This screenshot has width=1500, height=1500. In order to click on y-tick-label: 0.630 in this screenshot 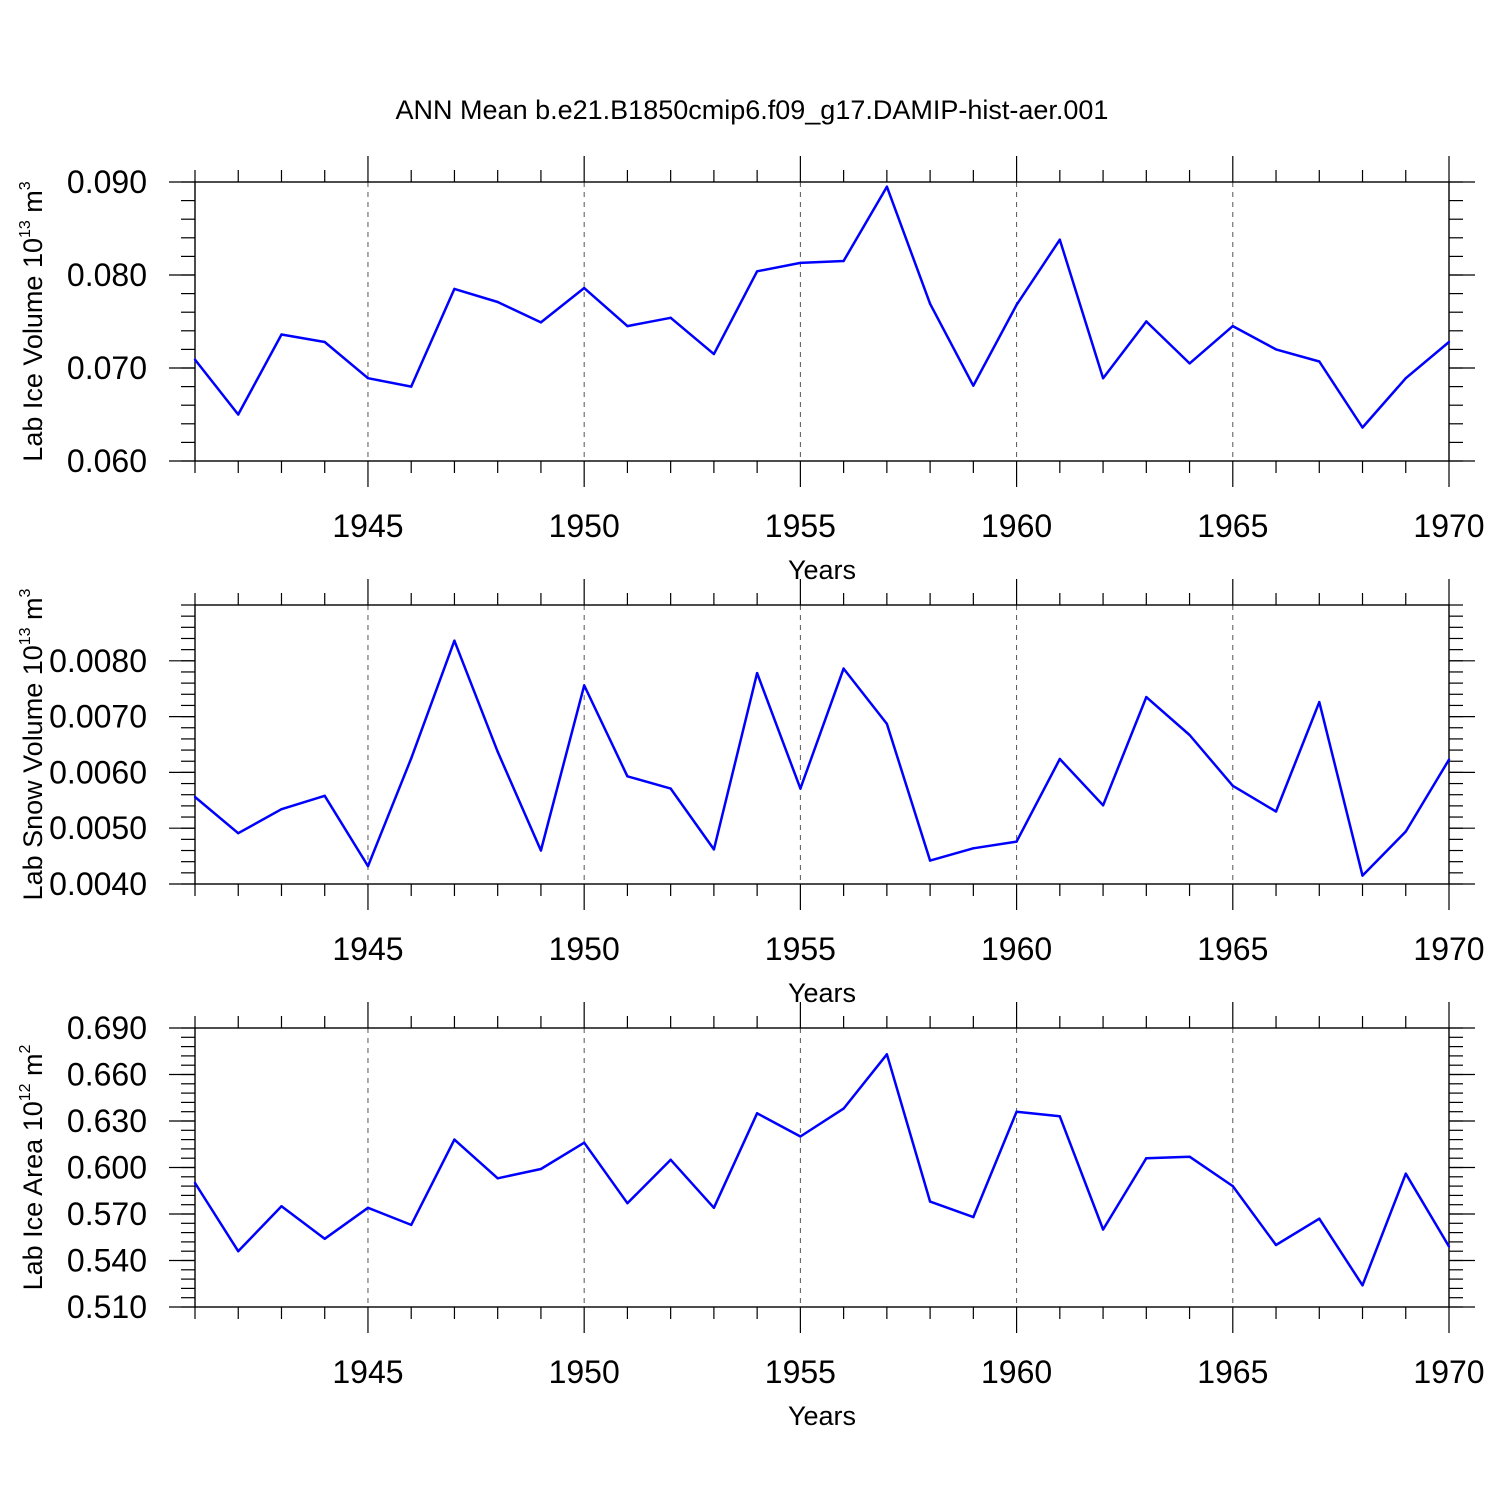, I will do `click(107, 1121)`.